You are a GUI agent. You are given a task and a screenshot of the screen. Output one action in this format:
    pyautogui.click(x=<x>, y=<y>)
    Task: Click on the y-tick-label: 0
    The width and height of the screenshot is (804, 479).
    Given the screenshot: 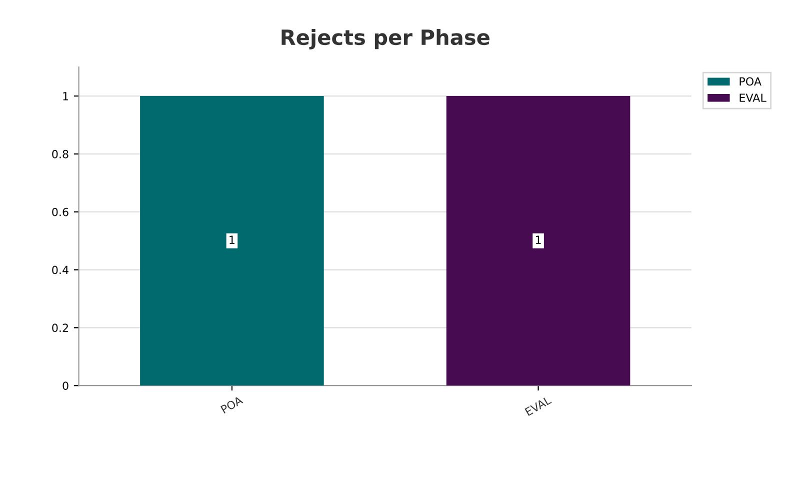 What is the action you would take?
    pyautogui.click(x=65, y=386)
    